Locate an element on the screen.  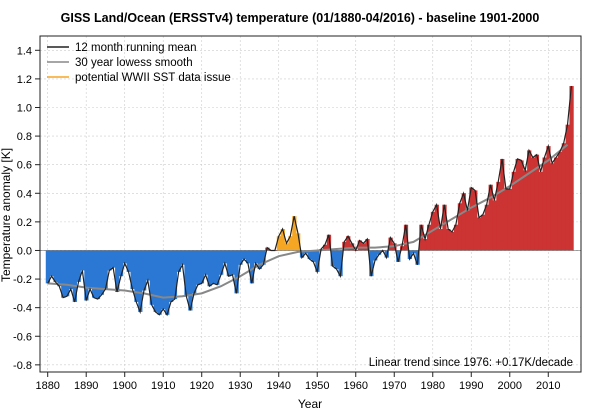
x-axis-label: Year is located at coordinates (310, 404).